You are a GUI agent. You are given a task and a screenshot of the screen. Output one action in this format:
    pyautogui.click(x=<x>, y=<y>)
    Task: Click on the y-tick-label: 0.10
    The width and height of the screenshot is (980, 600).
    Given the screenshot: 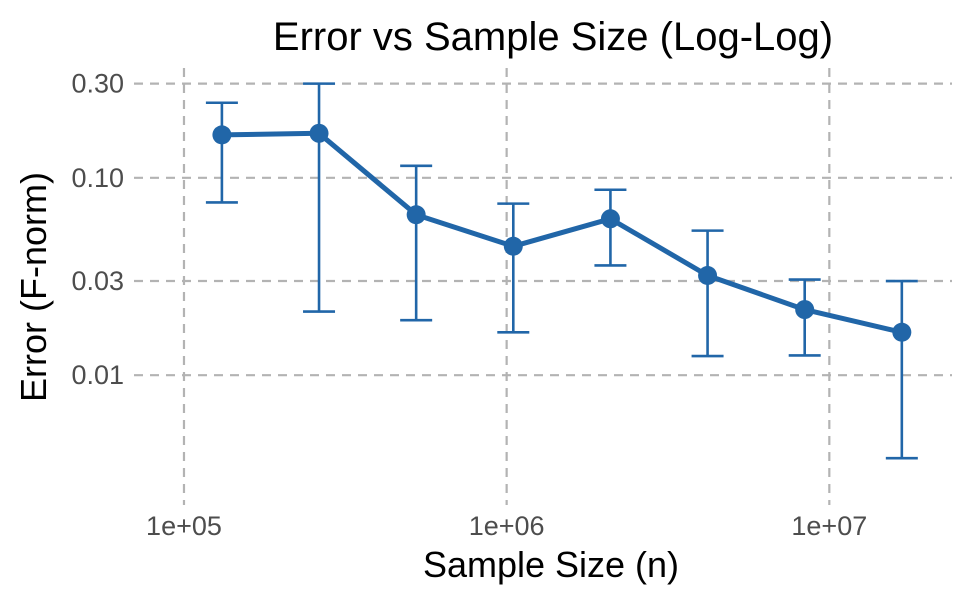 What is the action you would take?
    pyautogui.click(x=97, y=178)
    